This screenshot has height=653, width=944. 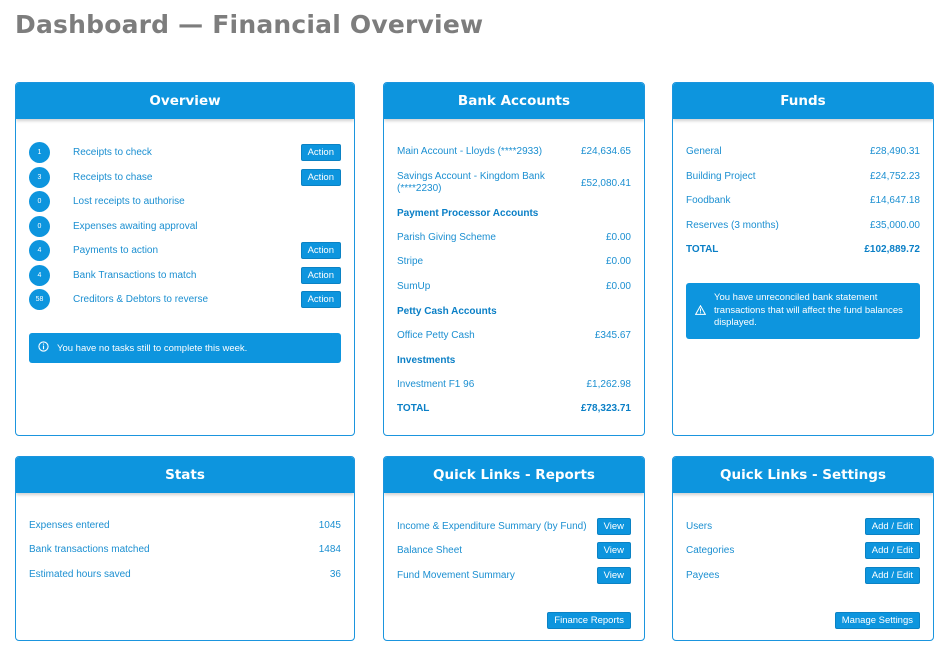 What do you see at coordinates (185, 574) in the screenshot?
I see `stat-row: Estimated hours saved 36` at bounding box center [185, 574].